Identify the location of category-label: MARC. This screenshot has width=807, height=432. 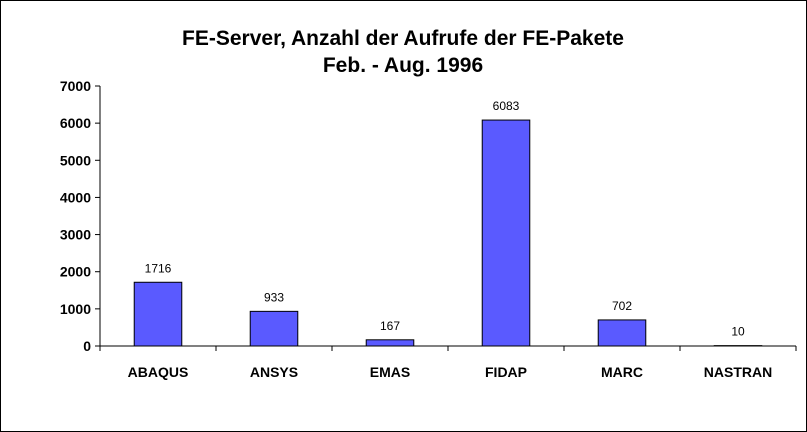
(622, 372).